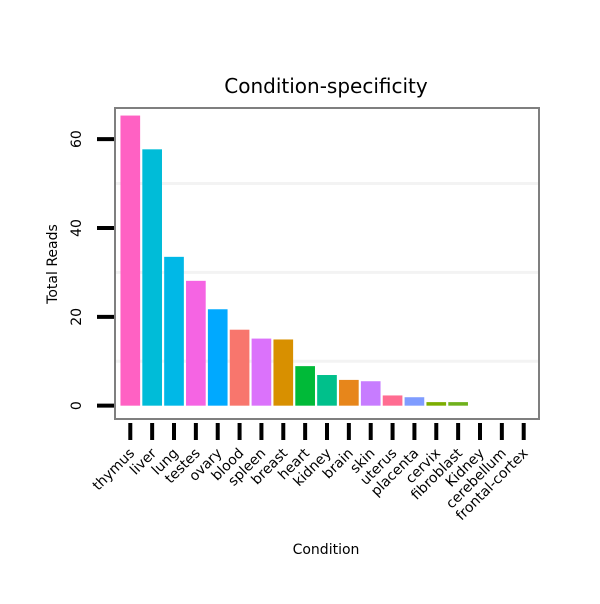 The image size is (600, 604). Describe the element at coordinates (283, 372) in the screenshot. I see `bar-breast` at that location.